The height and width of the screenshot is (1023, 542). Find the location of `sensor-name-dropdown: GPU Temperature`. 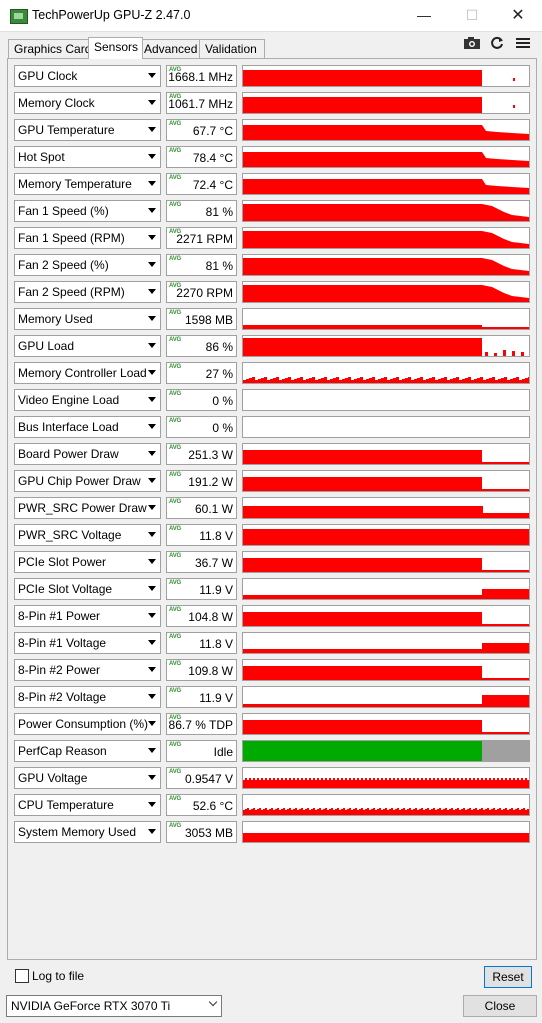

sensor-name-dropdown: GPU Temperature is located at coordinates (87, 130).